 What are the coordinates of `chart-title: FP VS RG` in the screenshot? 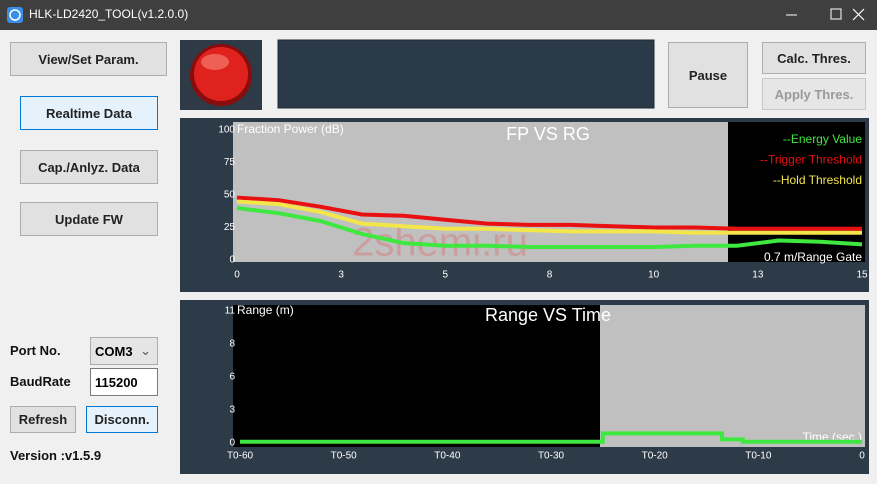 It's located at (548, 134).